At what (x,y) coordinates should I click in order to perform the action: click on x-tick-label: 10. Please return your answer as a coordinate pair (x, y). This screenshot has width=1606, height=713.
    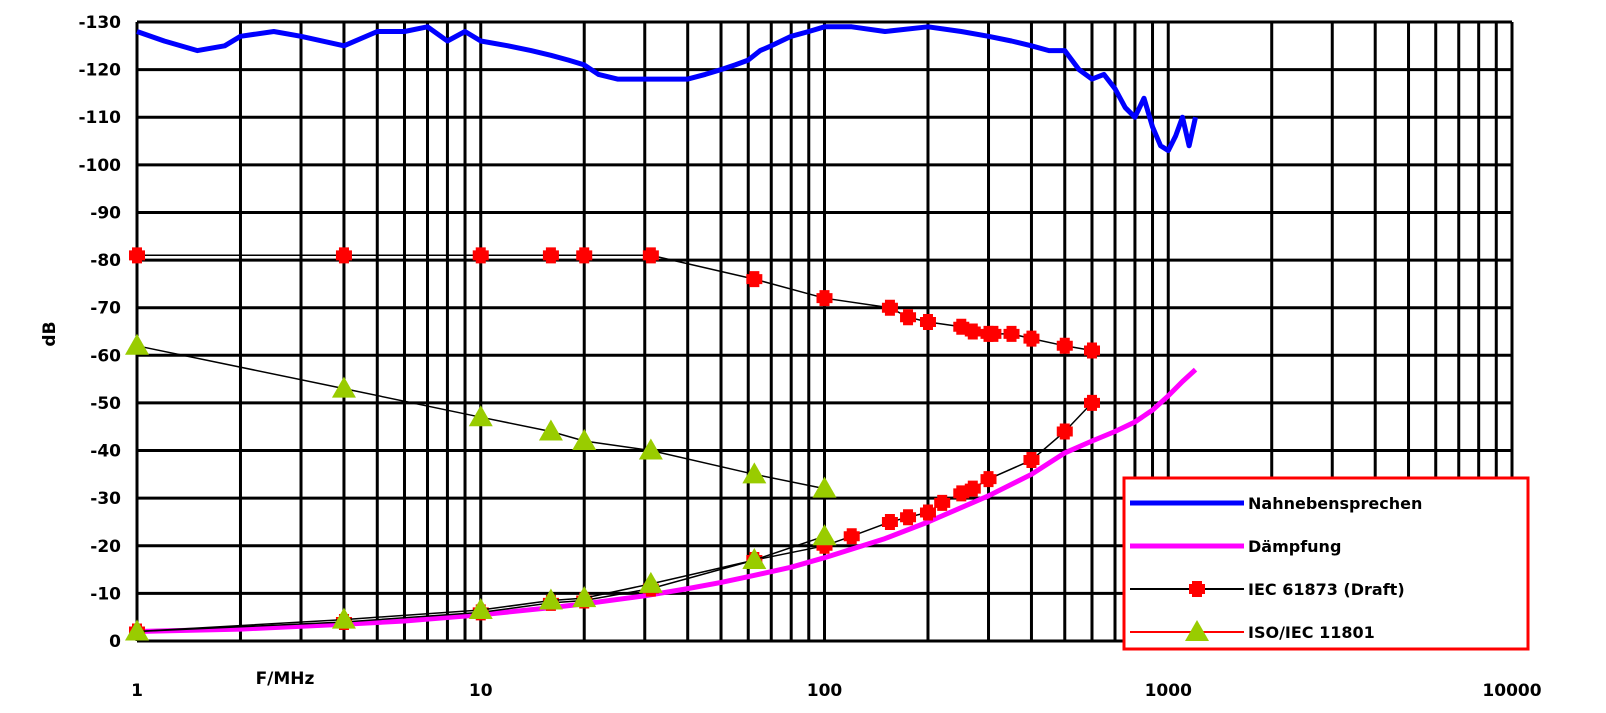
    Looking at the image, I should click on (481, 691).